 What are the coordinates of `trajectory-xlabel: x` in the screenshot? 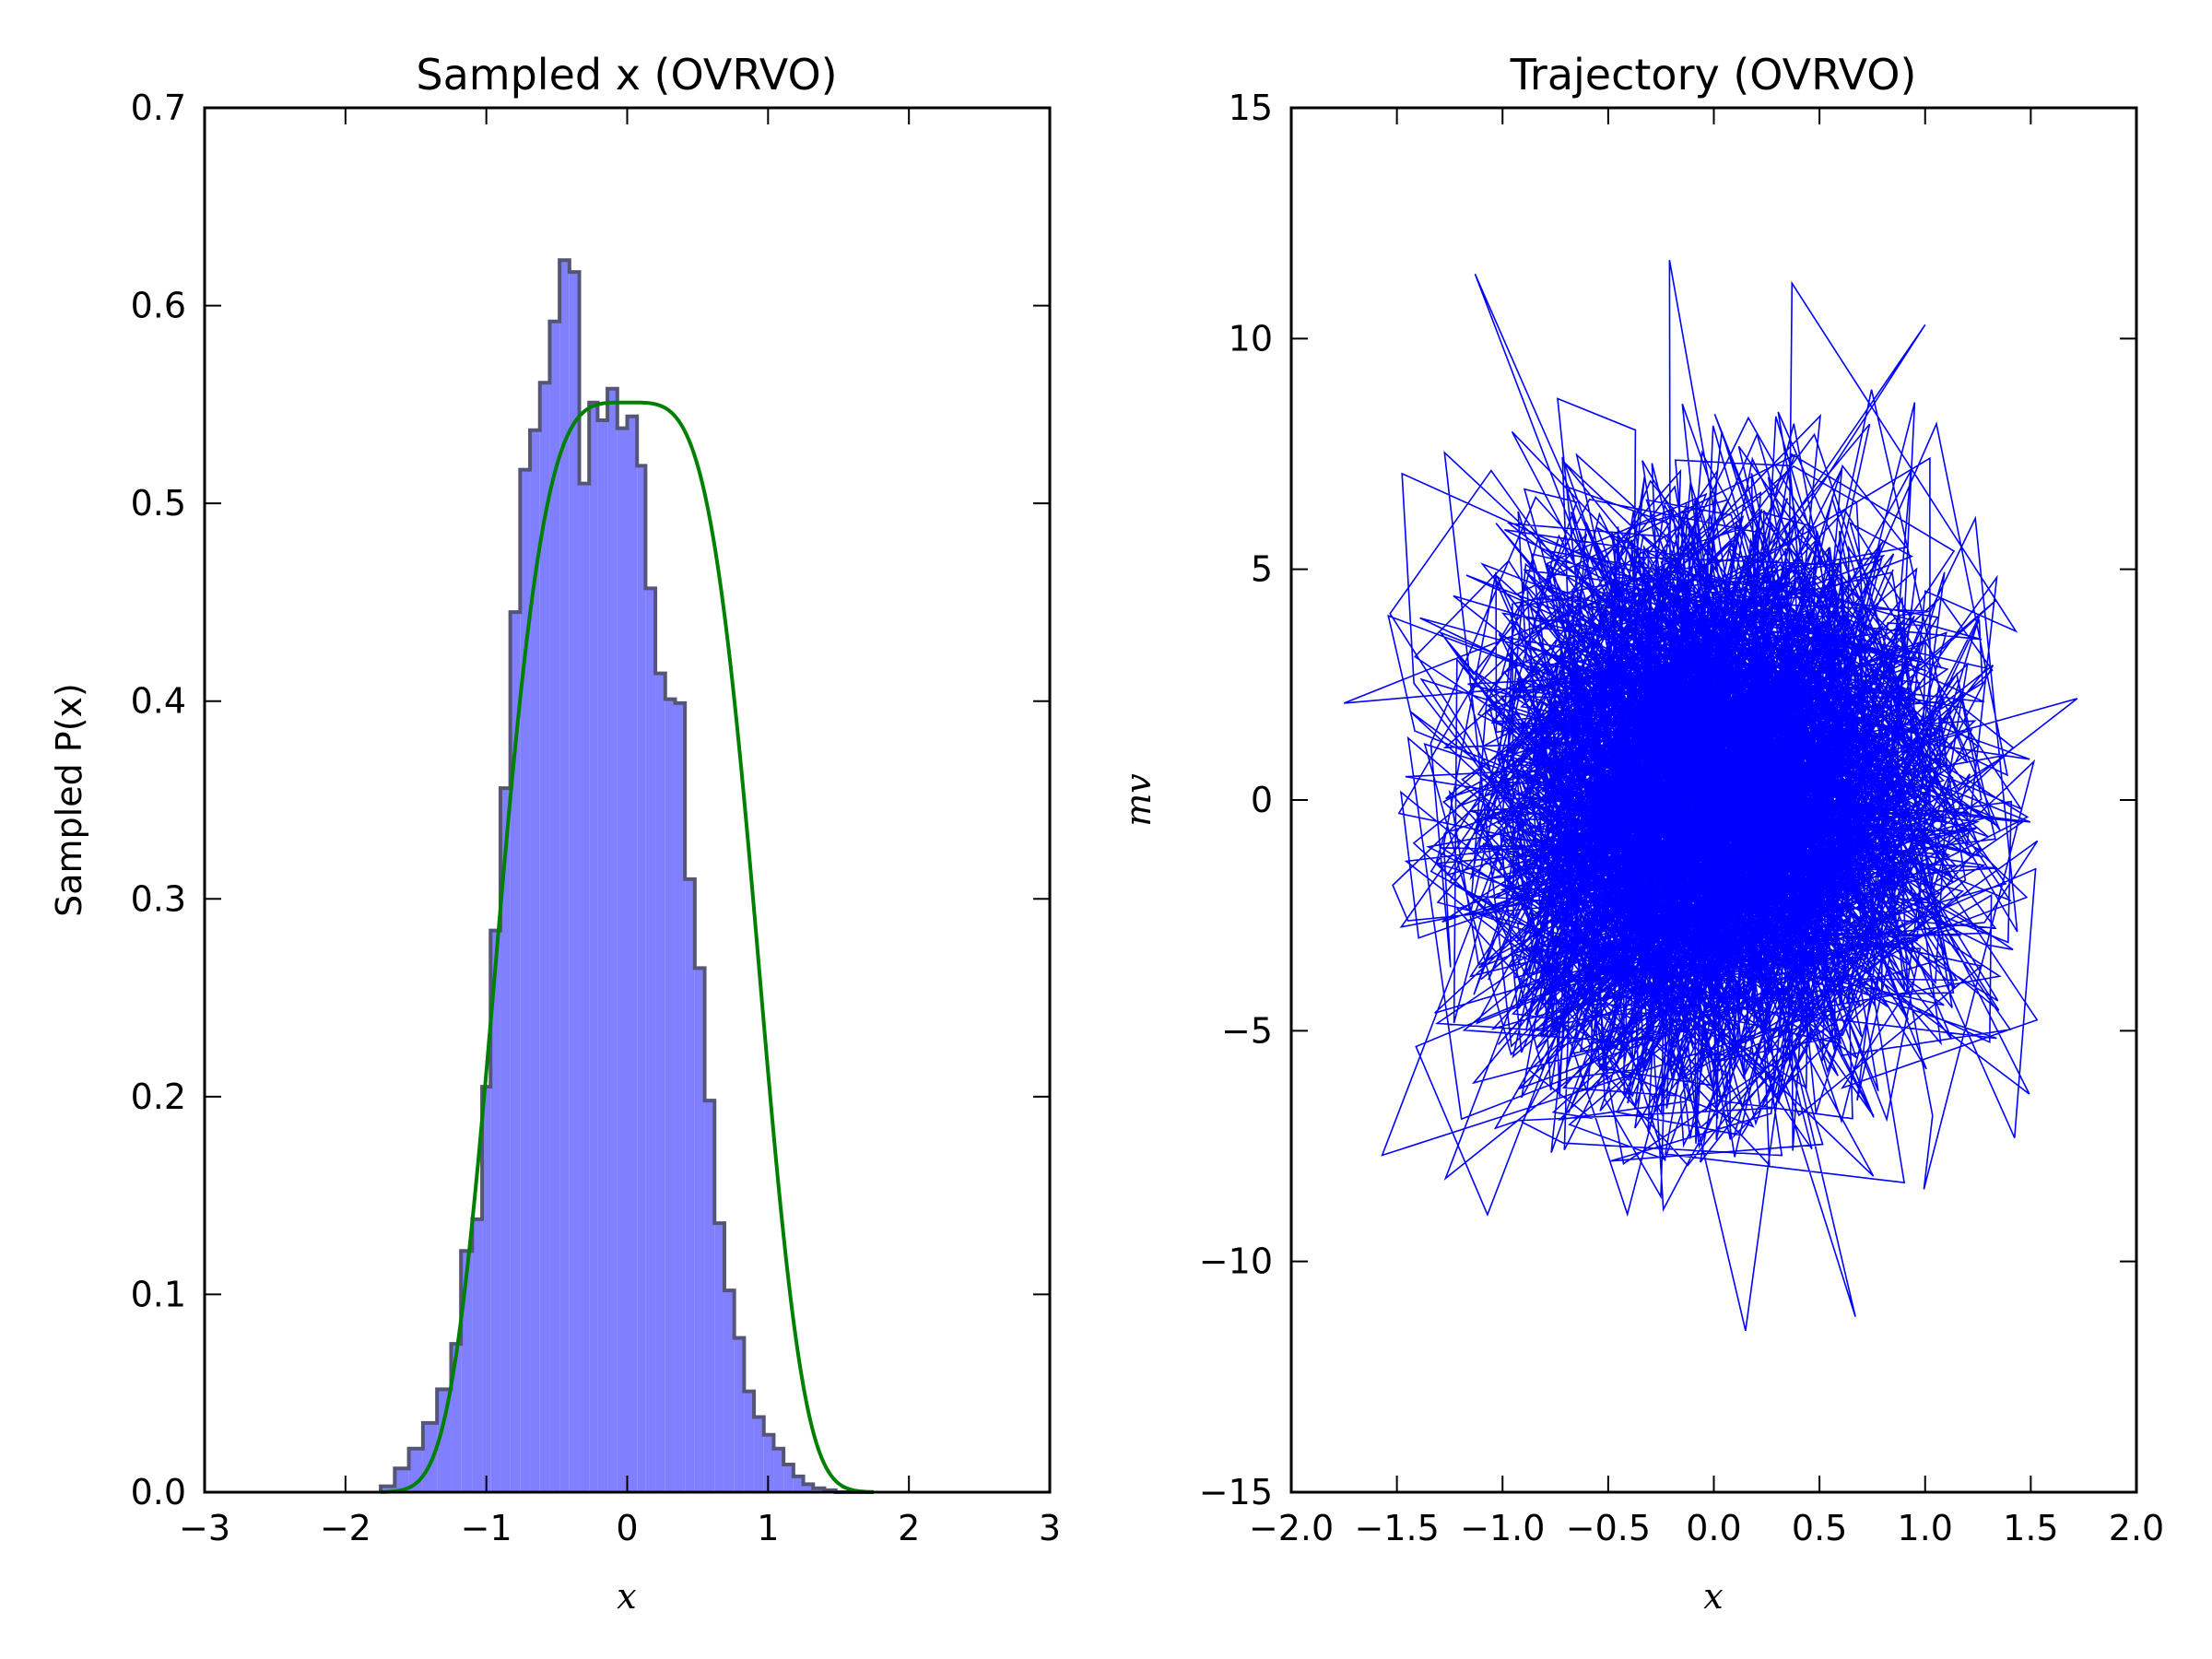 It's located at (1713, 1596).